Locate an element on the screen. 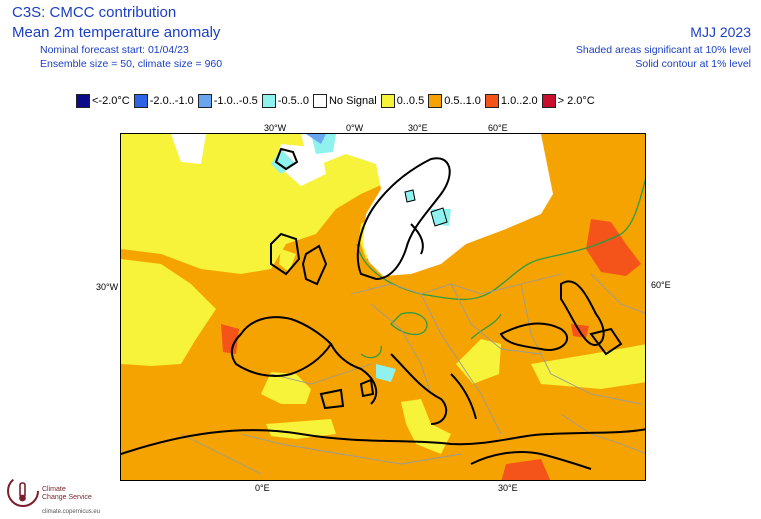  legend-item: 0.5..1.0 is located at coordinates (454, 101).